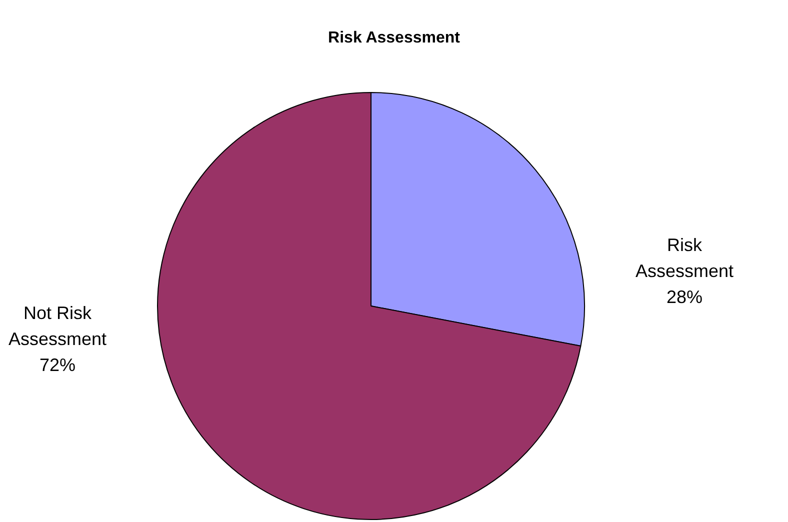  Describe the element at coordinates (57, 364) in the screenshot. I see `data-label: 72%` at that location.